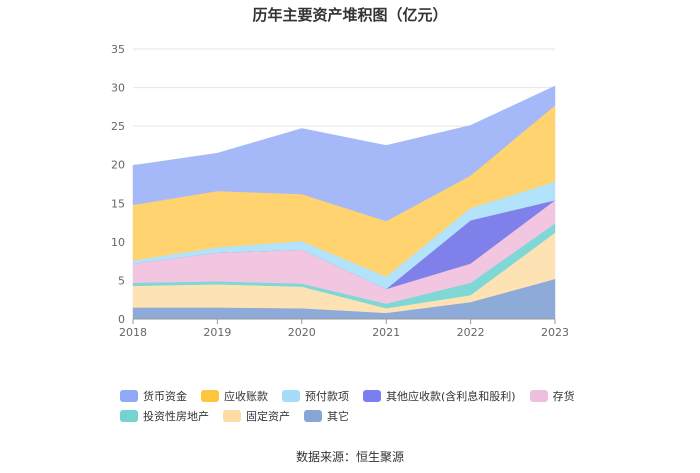  What do you see at coordinates (355, 416) in the screenshot?
I see `legend-row-2: 投资性房地产 固定资产 其它` at bounding box center [355, 416].